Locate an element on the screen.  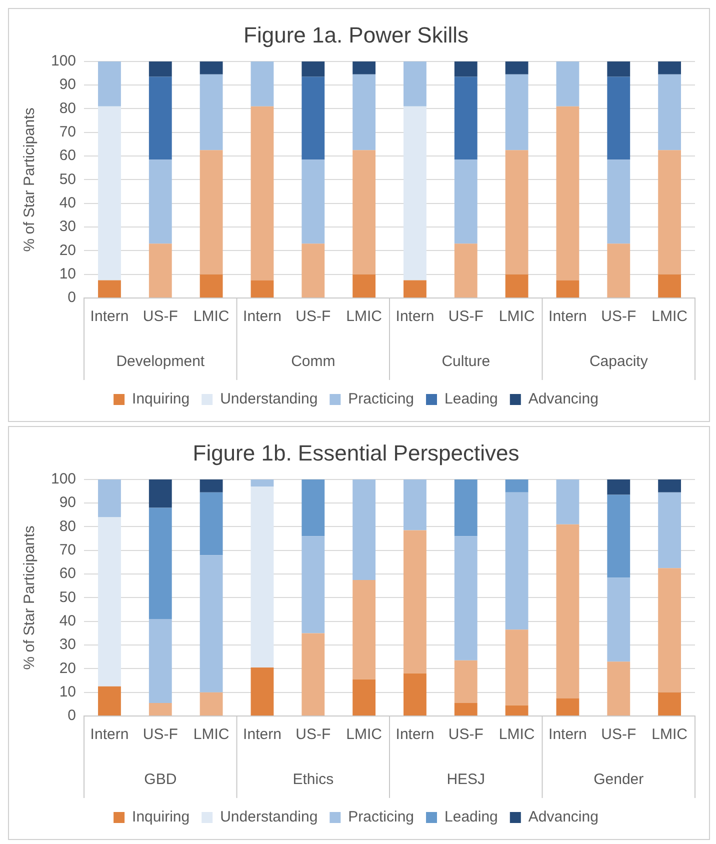
text: Development is located at coordinates (161, 361).